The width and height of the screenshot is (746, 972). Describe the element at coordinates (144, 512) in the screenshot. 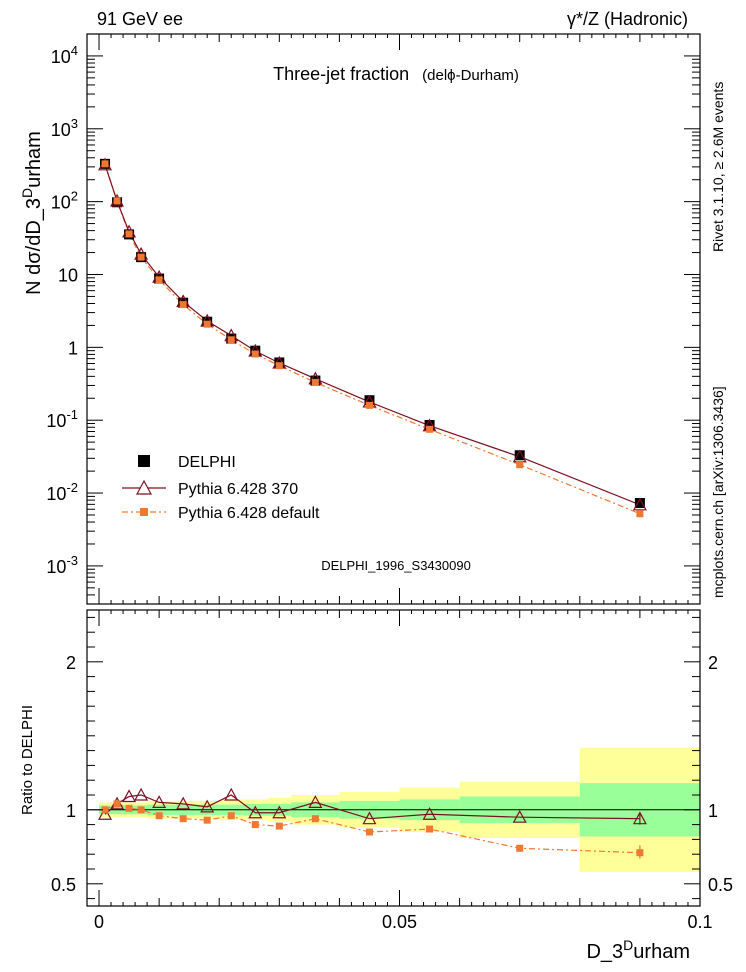

I see `legend-marker-pythia-default` at that location.